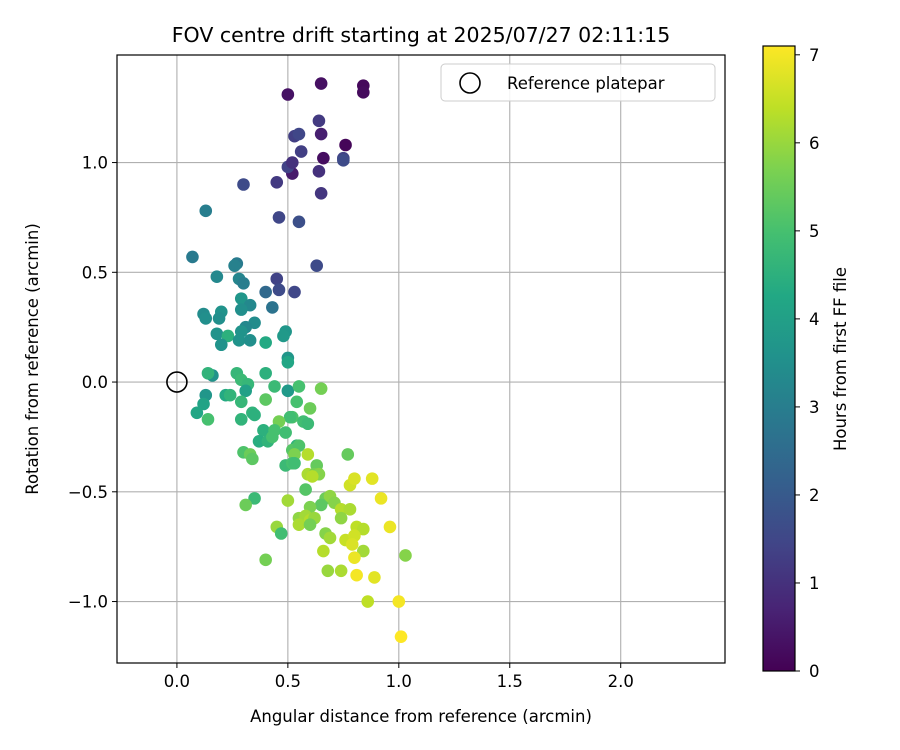 The height and width of the screenshot is (750, 900). Describe the element at coordinates (177, 382) in the screenshot. I see `reference-platepar-marker` at that location.